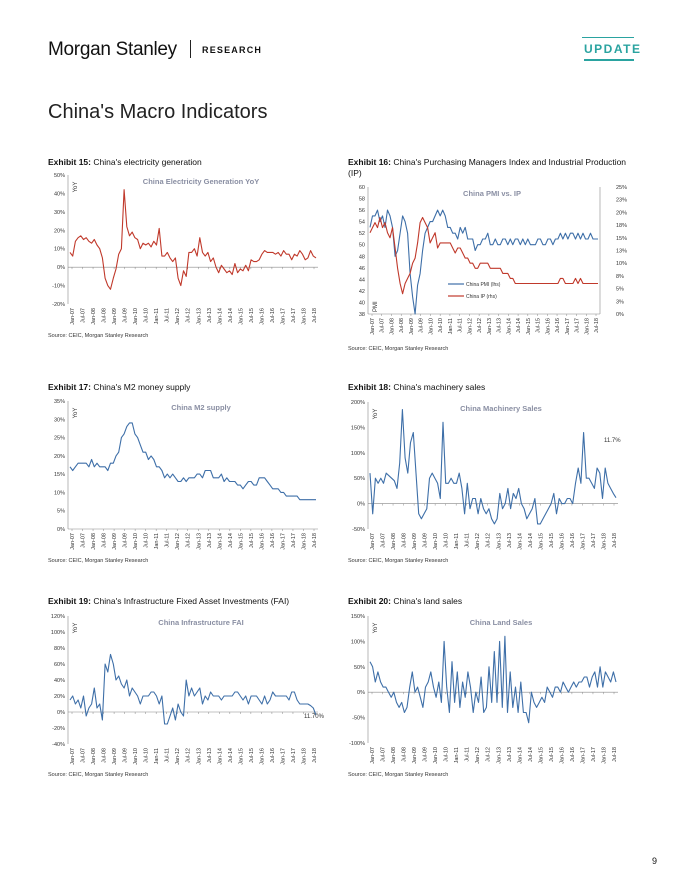 This screenshot has height=880, width=680. I want to click on update-badge-underline, so click(609, 60).